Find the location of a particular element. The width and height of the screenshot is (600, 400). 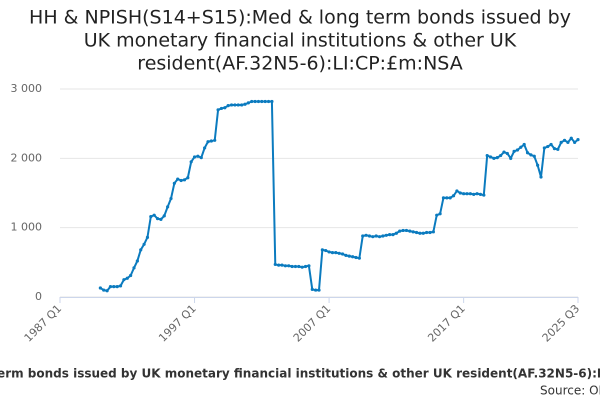

y-tick-label: 3 000 is located at coordinates (27, 88).